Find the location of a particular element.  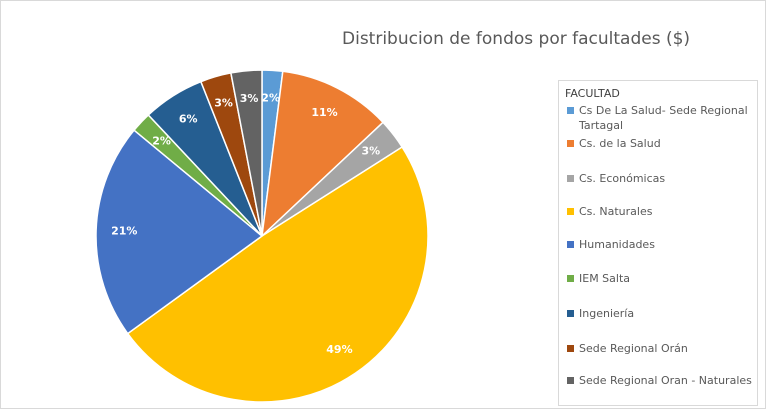

legend-label: Cs. Naturales is located at coordinates (616, 211).